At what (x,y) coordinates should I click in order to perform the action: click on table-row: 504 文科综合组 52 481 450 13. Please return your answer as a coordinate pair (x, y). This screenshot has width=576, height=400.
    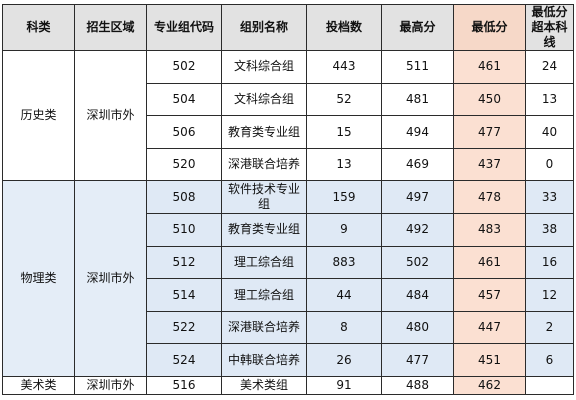
    Looking at the image, I should click on (288, 99).